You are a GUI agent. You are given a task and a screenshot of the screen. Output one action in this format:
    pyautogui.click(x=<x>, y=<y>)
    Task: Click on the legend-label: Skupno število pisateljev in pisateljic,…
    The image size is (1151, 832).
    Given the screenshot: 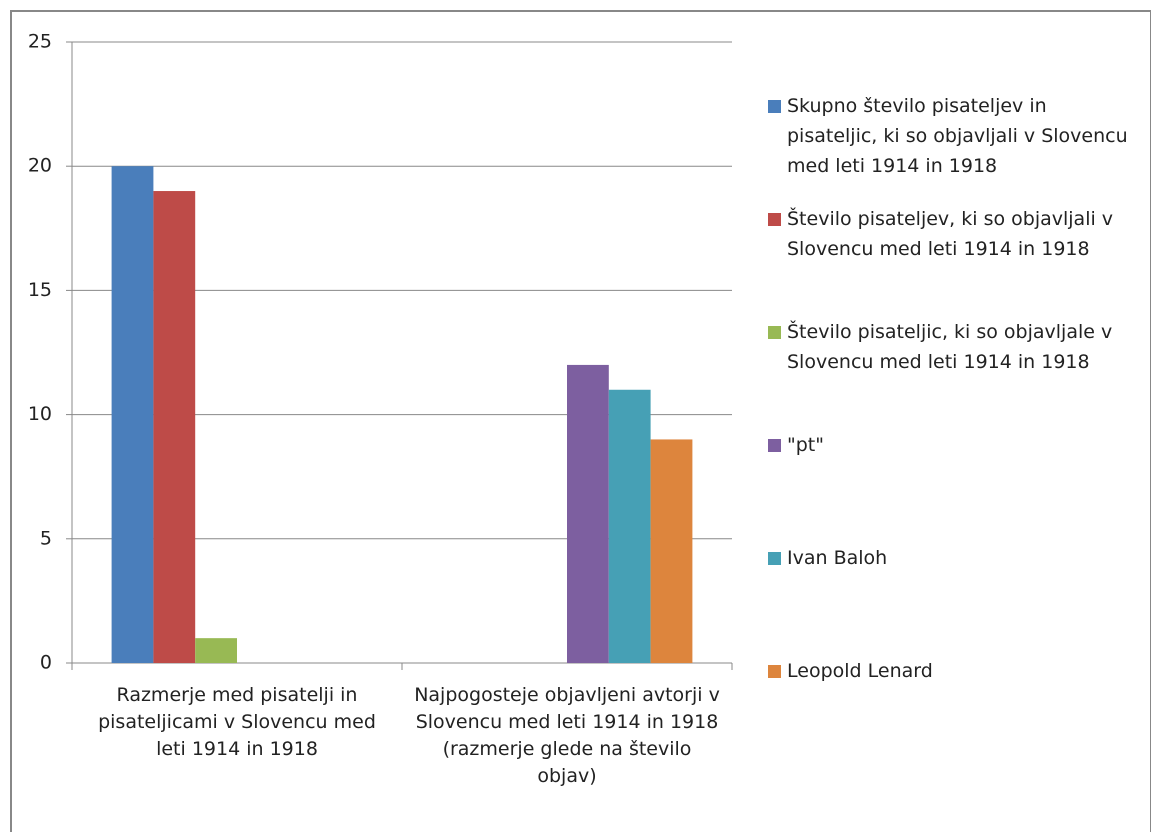 What is the action you would take?
    pyautogui.click(x=957, y=136)
    